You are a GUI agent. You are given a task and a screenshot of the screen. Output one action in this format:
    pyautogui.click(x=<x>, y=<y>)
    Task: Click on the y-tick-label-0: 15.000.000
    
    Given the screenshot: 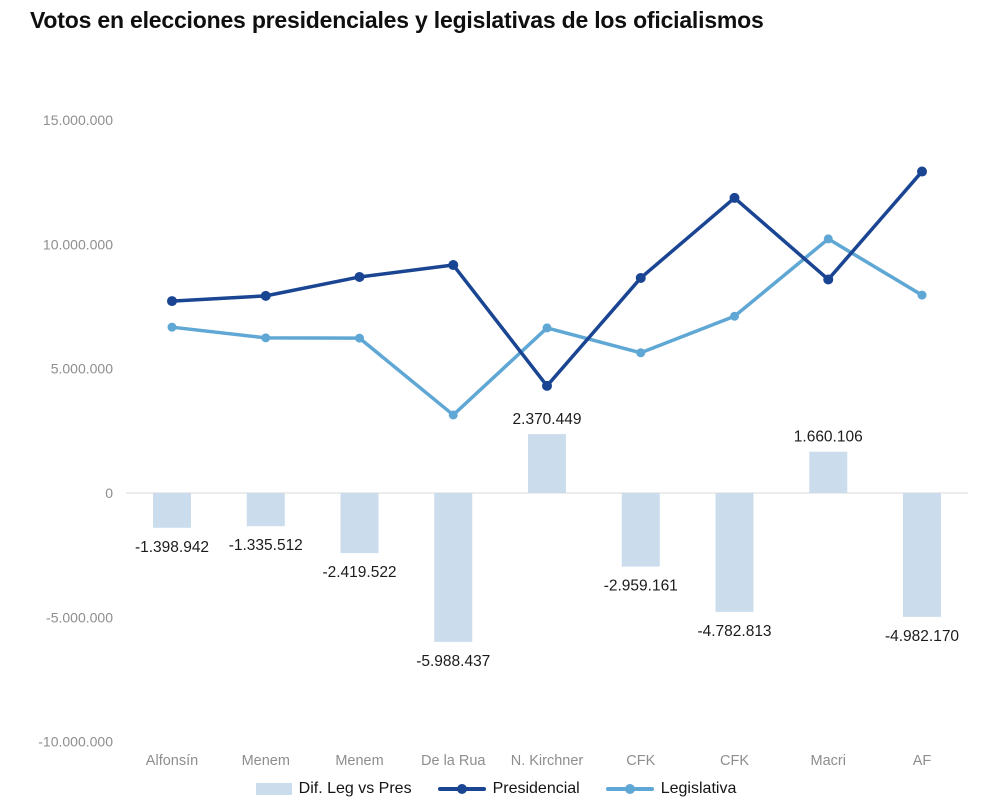 What is the action you would take?
    pyautogui.click(x=78, y=120)
    